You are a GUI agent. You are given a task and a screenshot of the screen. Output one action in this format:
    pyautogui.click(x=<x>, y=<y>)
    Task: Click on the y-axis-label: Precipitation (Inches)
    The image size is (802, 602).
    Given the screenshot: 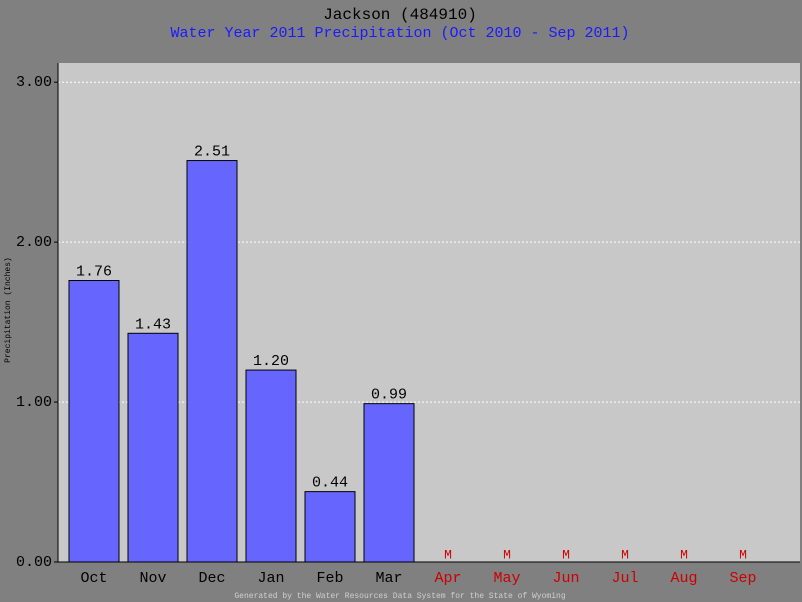 What is the action you would take?
    pyautogui.click(x=8, y=310)
    